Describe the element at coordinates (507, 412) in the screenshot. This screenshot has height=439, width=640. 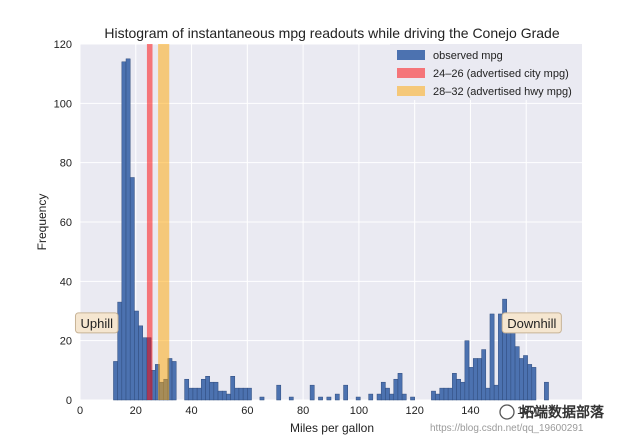
I see `wechat-logo-icon` at that location.